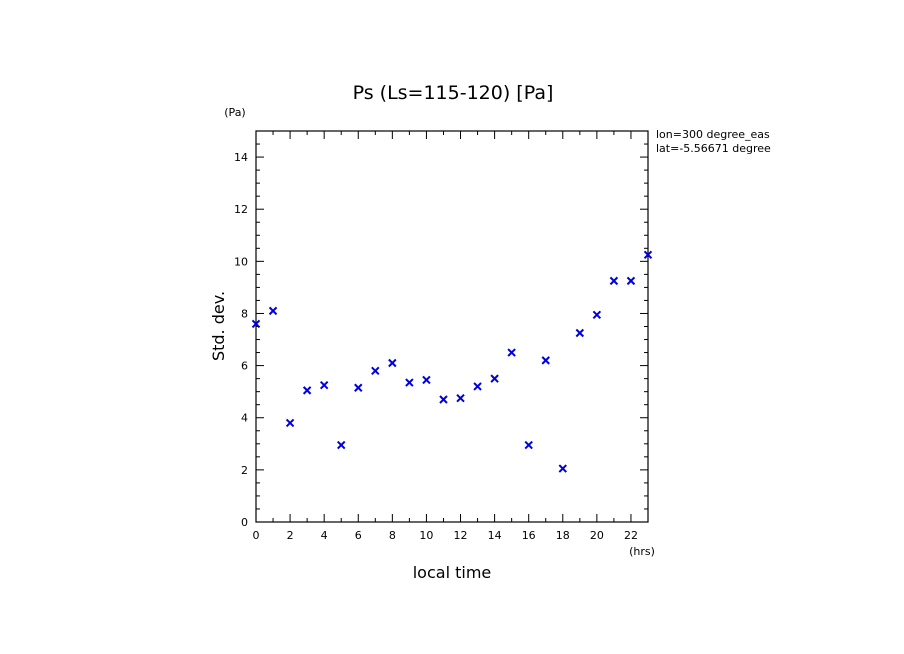  Describe the element at coordinates (358, 535) in the screenshot. I see `x-tick-label: 6` at that location.